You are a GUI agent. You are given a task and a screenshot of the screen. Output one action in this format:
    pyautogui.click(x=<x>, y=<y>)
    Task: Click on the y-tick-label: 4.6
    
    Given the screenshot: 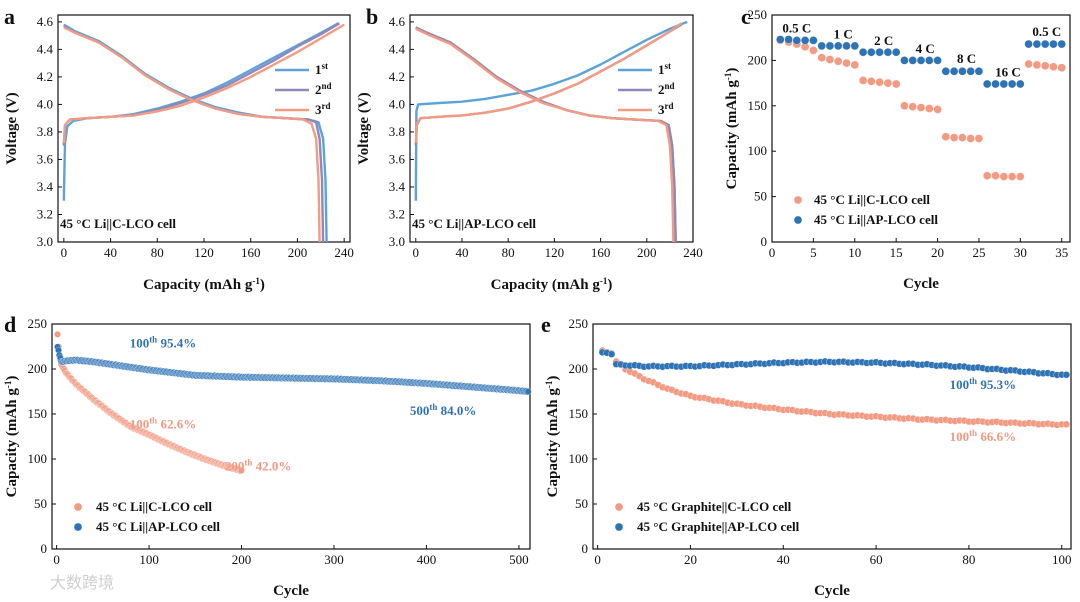 What is the action you would take?
    pyautogui.click(x=397, y=21)
    